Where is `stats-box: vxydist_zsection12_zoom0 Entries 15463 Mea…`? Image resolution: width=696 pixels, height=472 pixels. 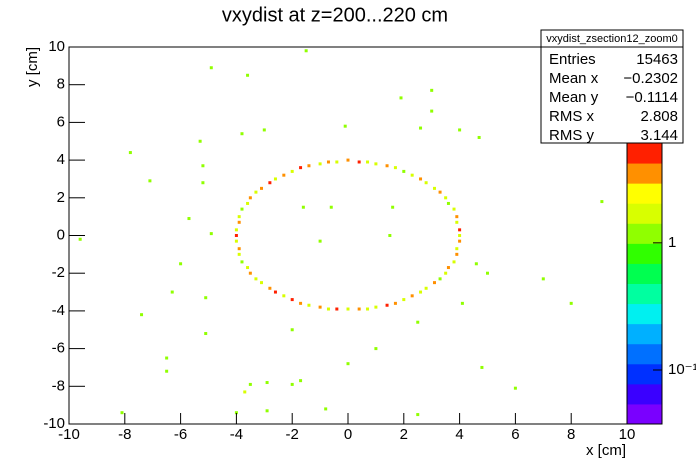 stats-box: vxydist_zsection12_zoom0 Entries 15463 Mea… is located at coordinates (612, 86).